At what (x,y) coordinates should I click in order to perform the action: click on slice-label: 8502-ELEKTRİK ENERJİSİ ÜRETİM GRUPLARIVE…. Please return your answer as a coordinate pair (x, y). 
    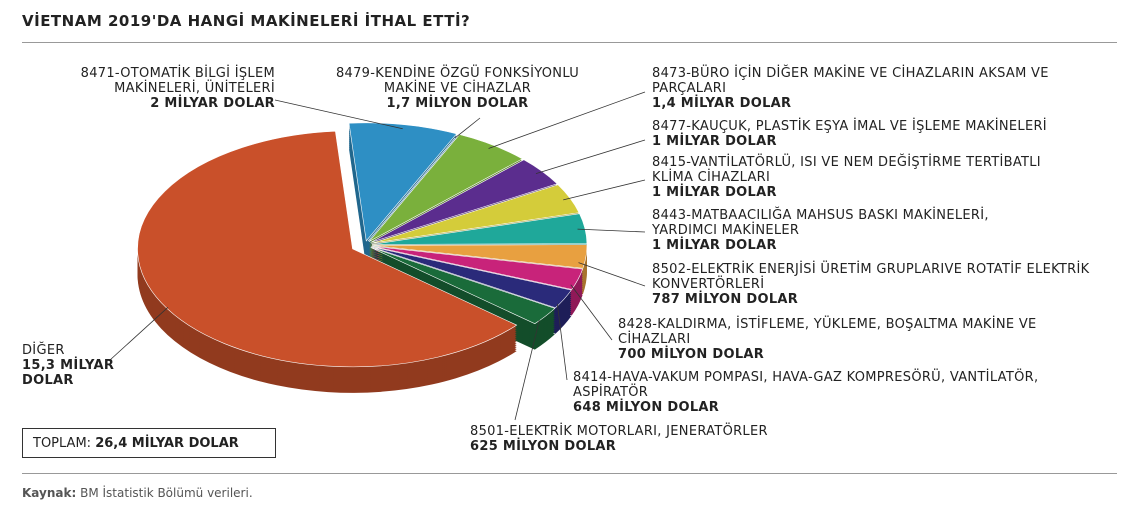
    Looking at the image, I should click on (872, 284).